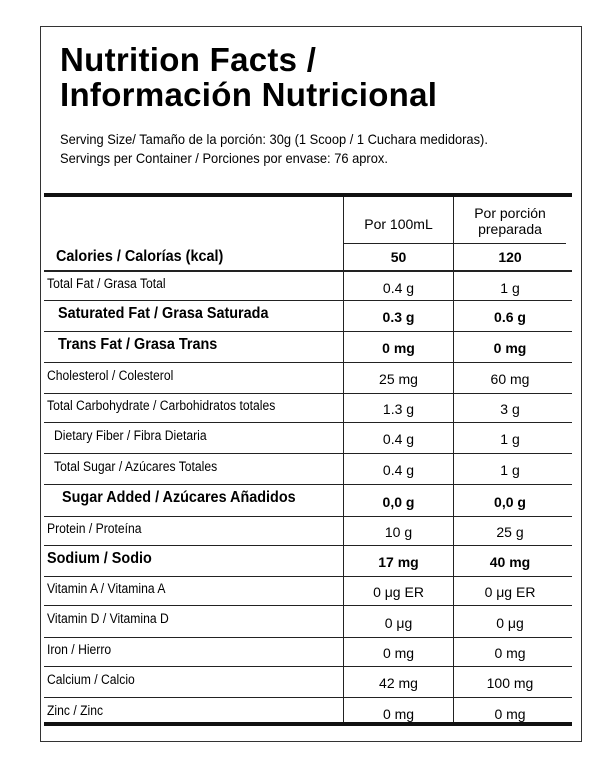 The image size is (615, 770). Describe the element at coordinates (510, 379) in the screenshot. I see `nutrient-per-serving: 60 mg` at that location.